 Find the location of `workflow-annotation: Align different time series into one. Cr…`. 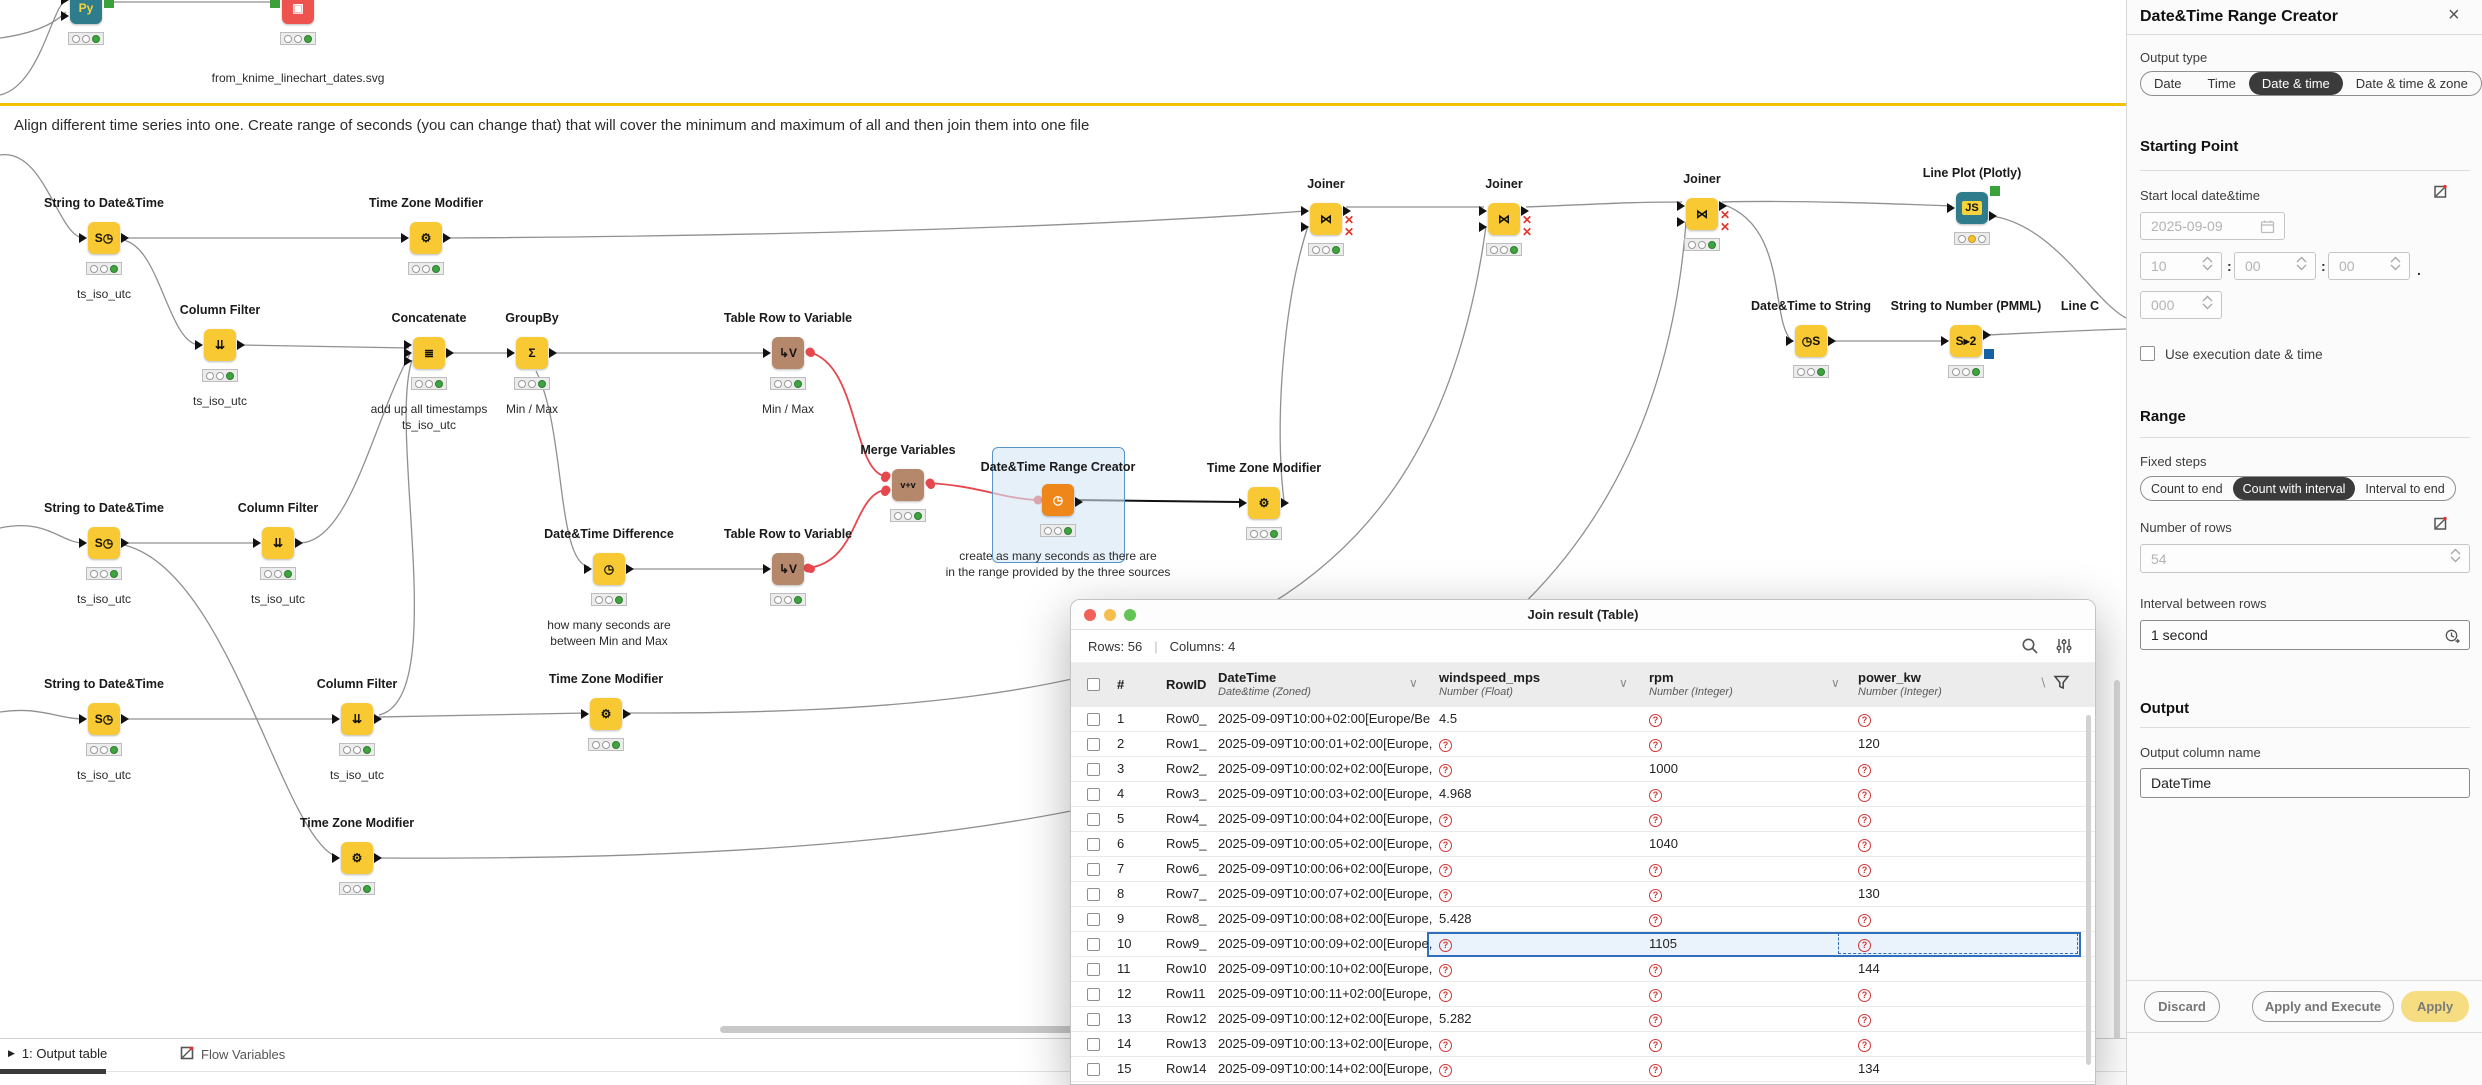

workflow-annotation: Align different time series into one. Cr… is located at coordinates (552, 125).